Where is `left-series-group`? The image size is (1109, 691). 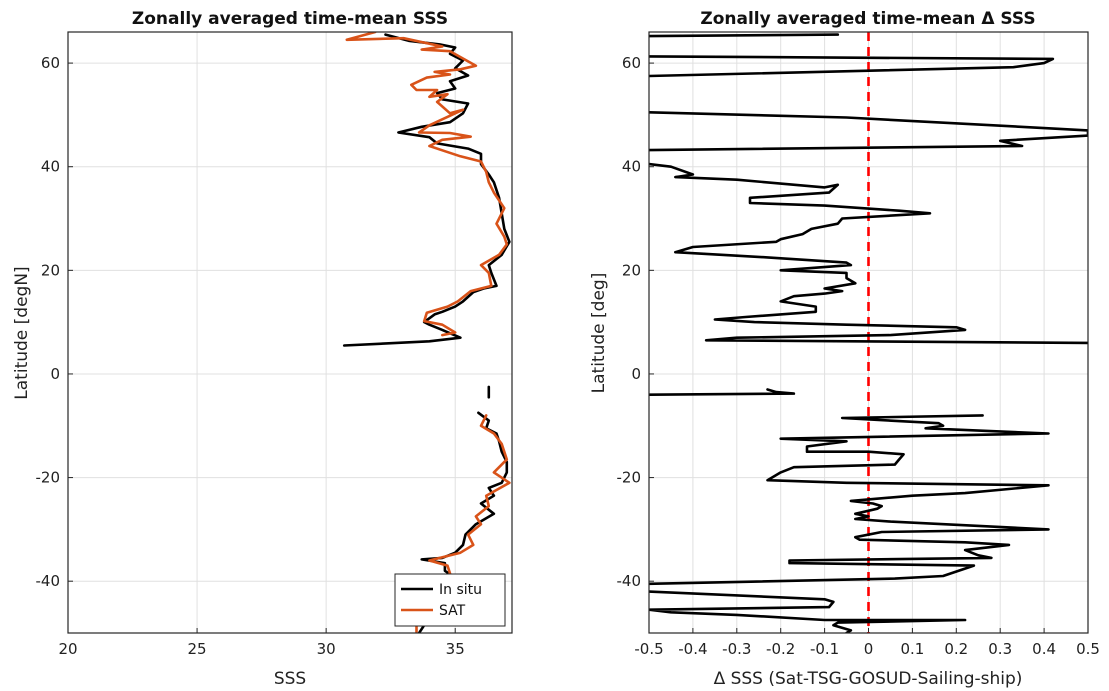
left-series-group is located at coordinates (426, 332).